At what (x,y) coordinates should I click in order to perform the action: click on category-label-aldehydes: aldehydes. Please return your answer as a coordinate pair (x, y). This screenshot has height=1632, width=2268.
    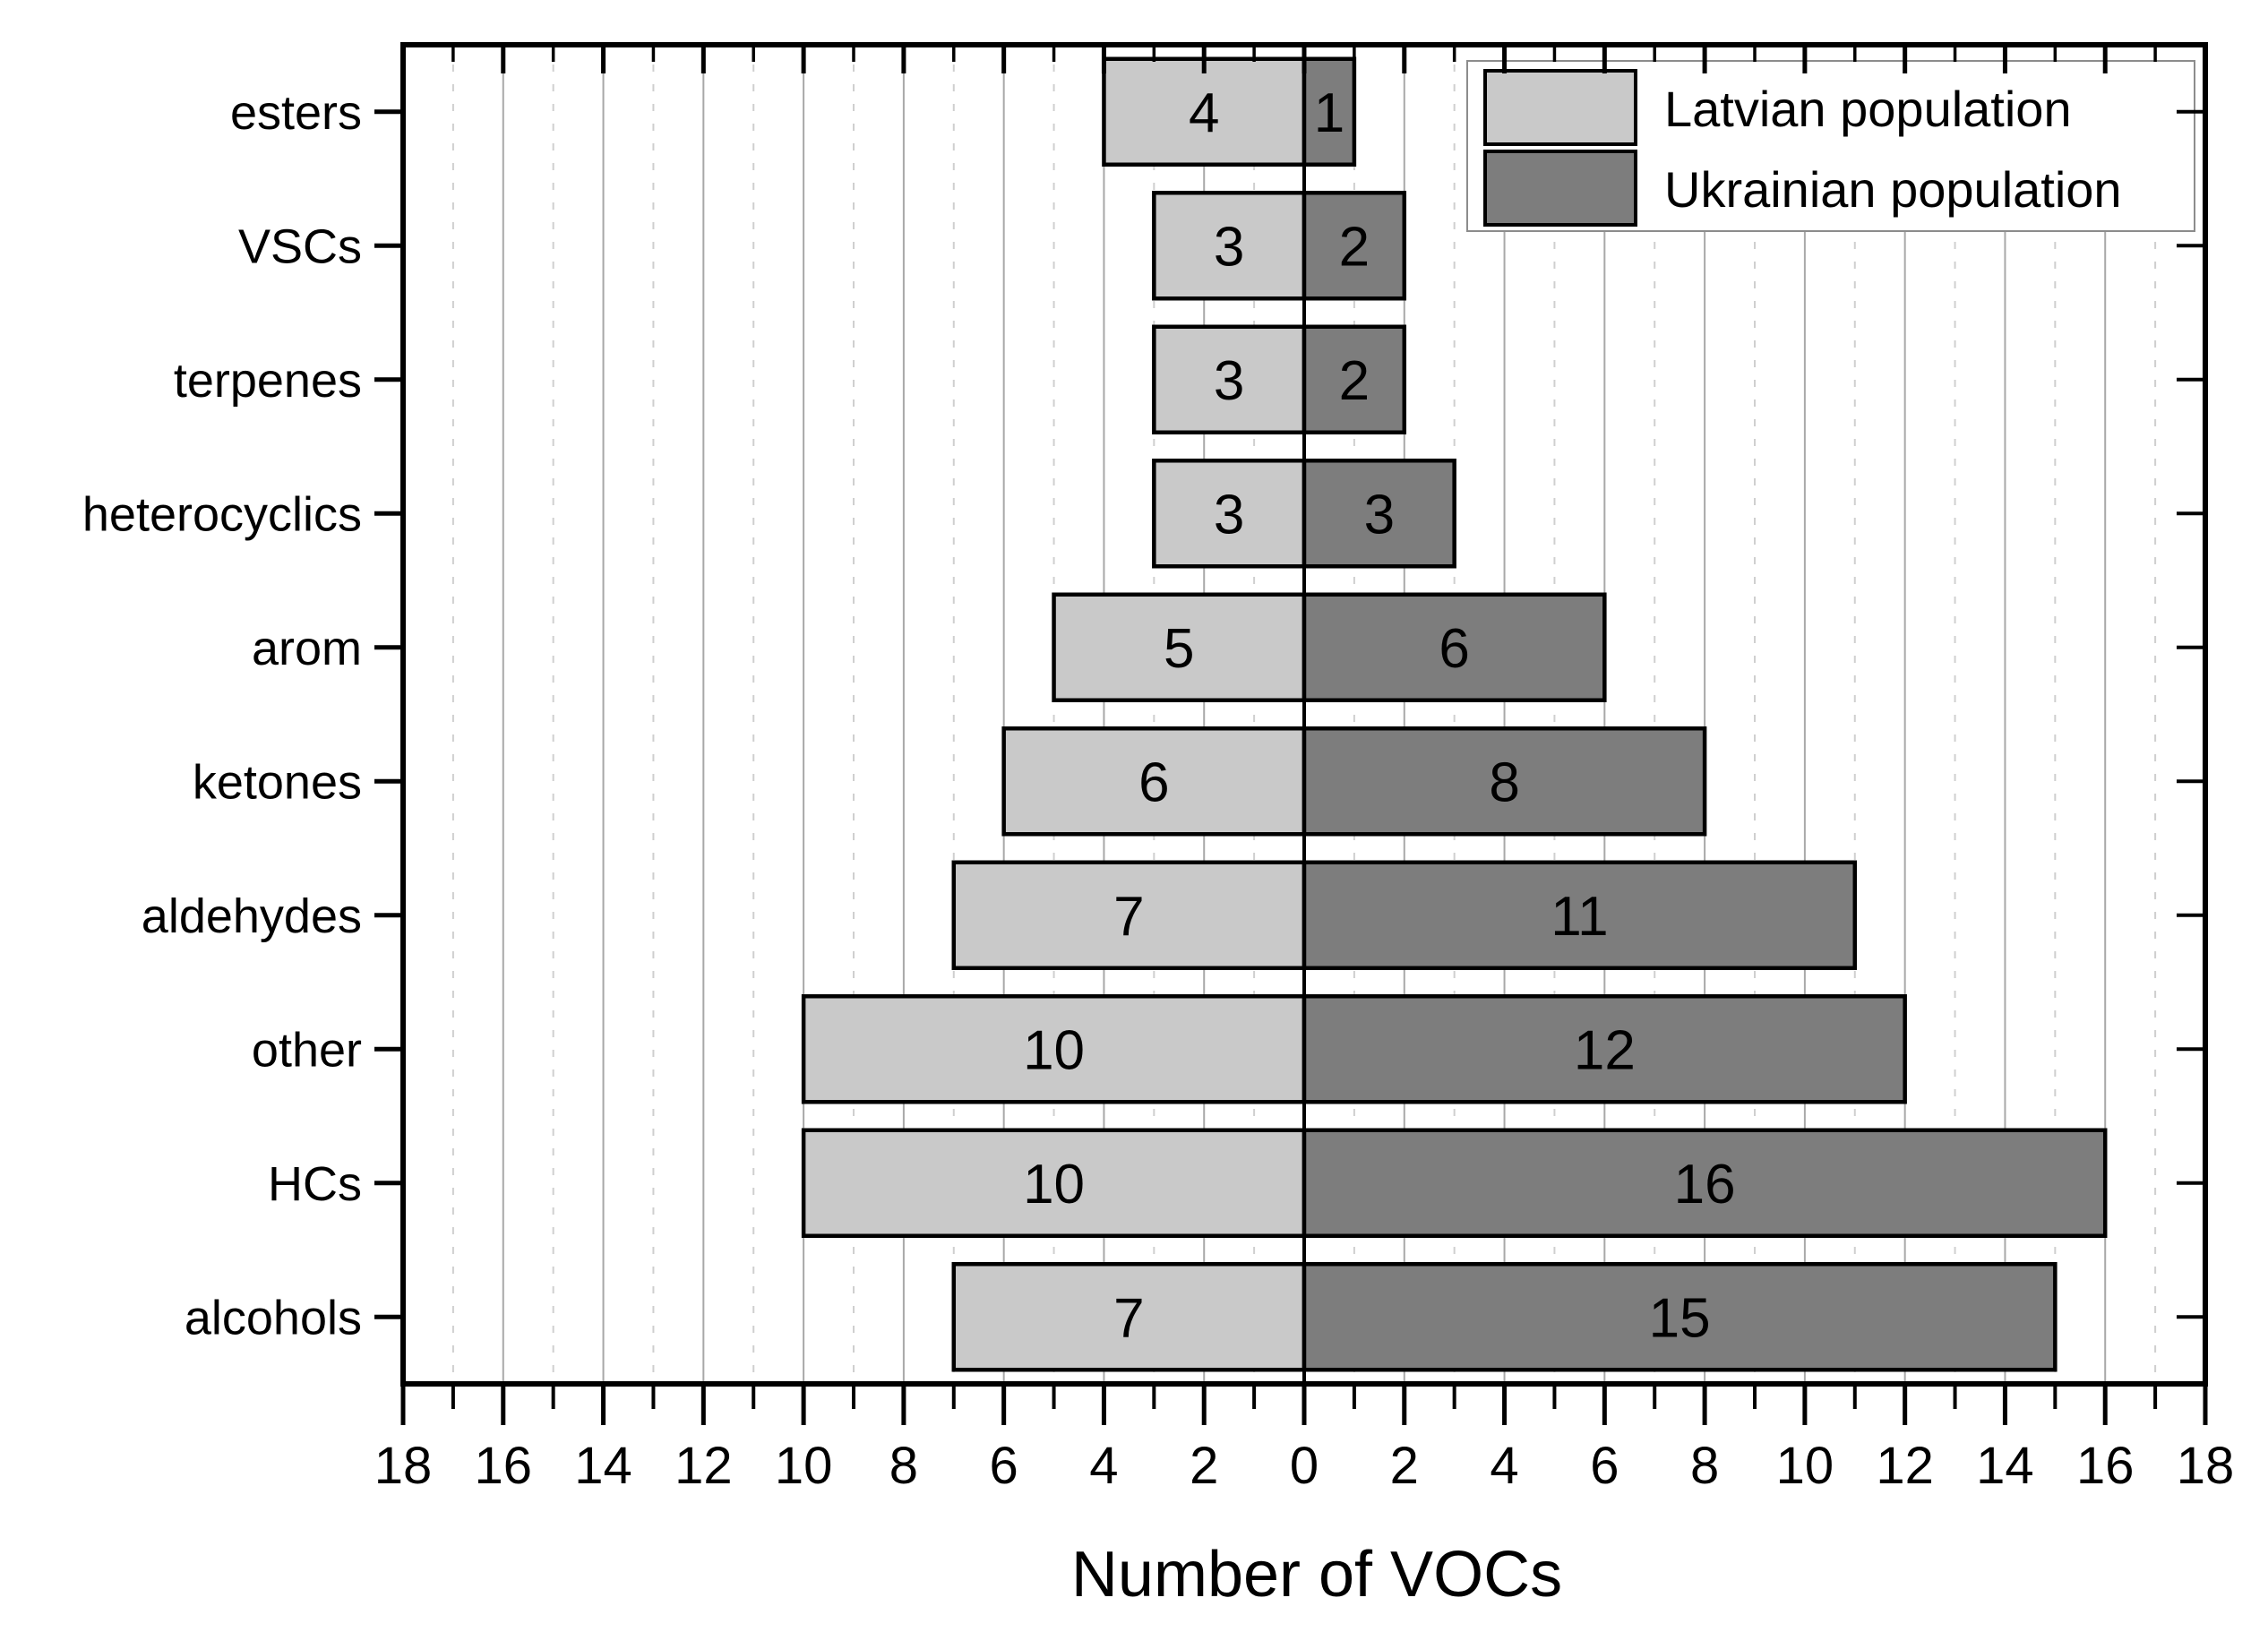
    Looking at the image, I should click on (252, 916).